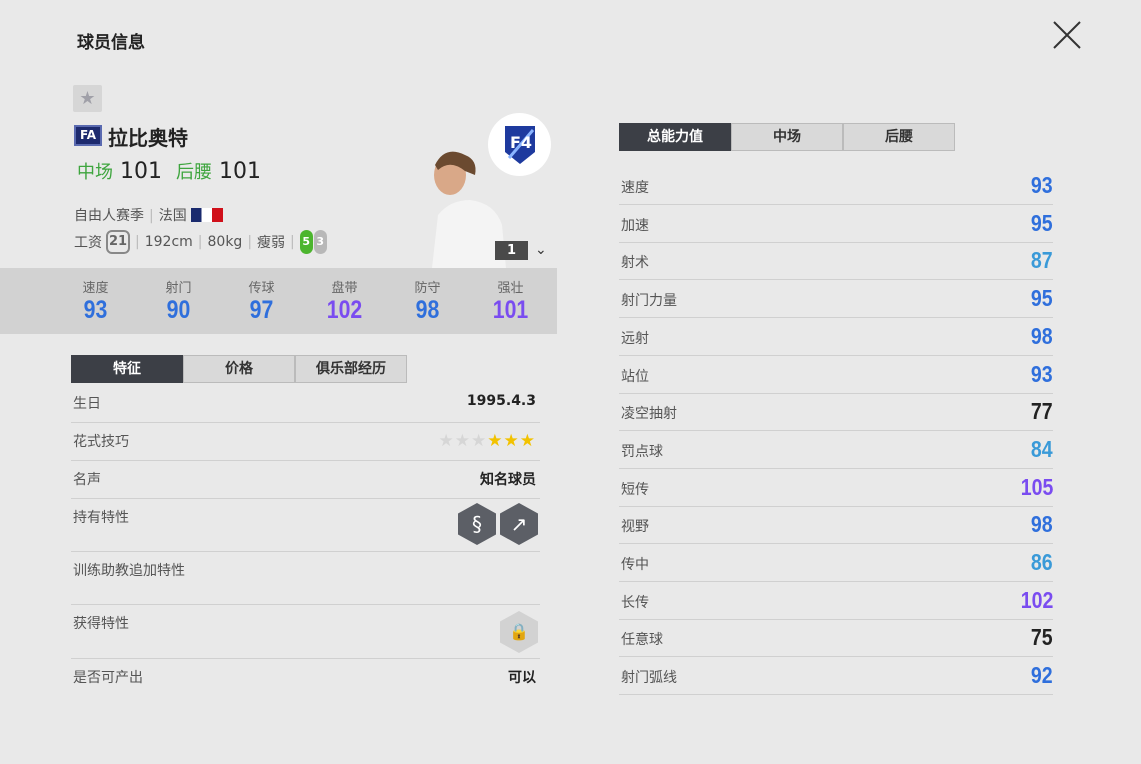 Image resolution: width=1141 pixels, height=764 pixels. I want to click on stat-defending: 防守 98, so click(427, 301).